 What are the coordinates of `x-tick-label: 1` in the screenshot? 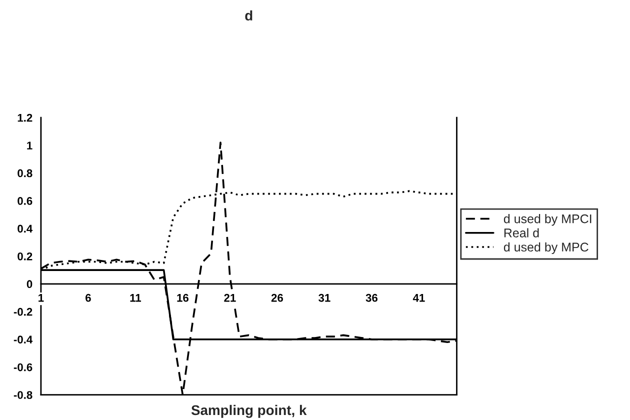 It's located at (41, 298).